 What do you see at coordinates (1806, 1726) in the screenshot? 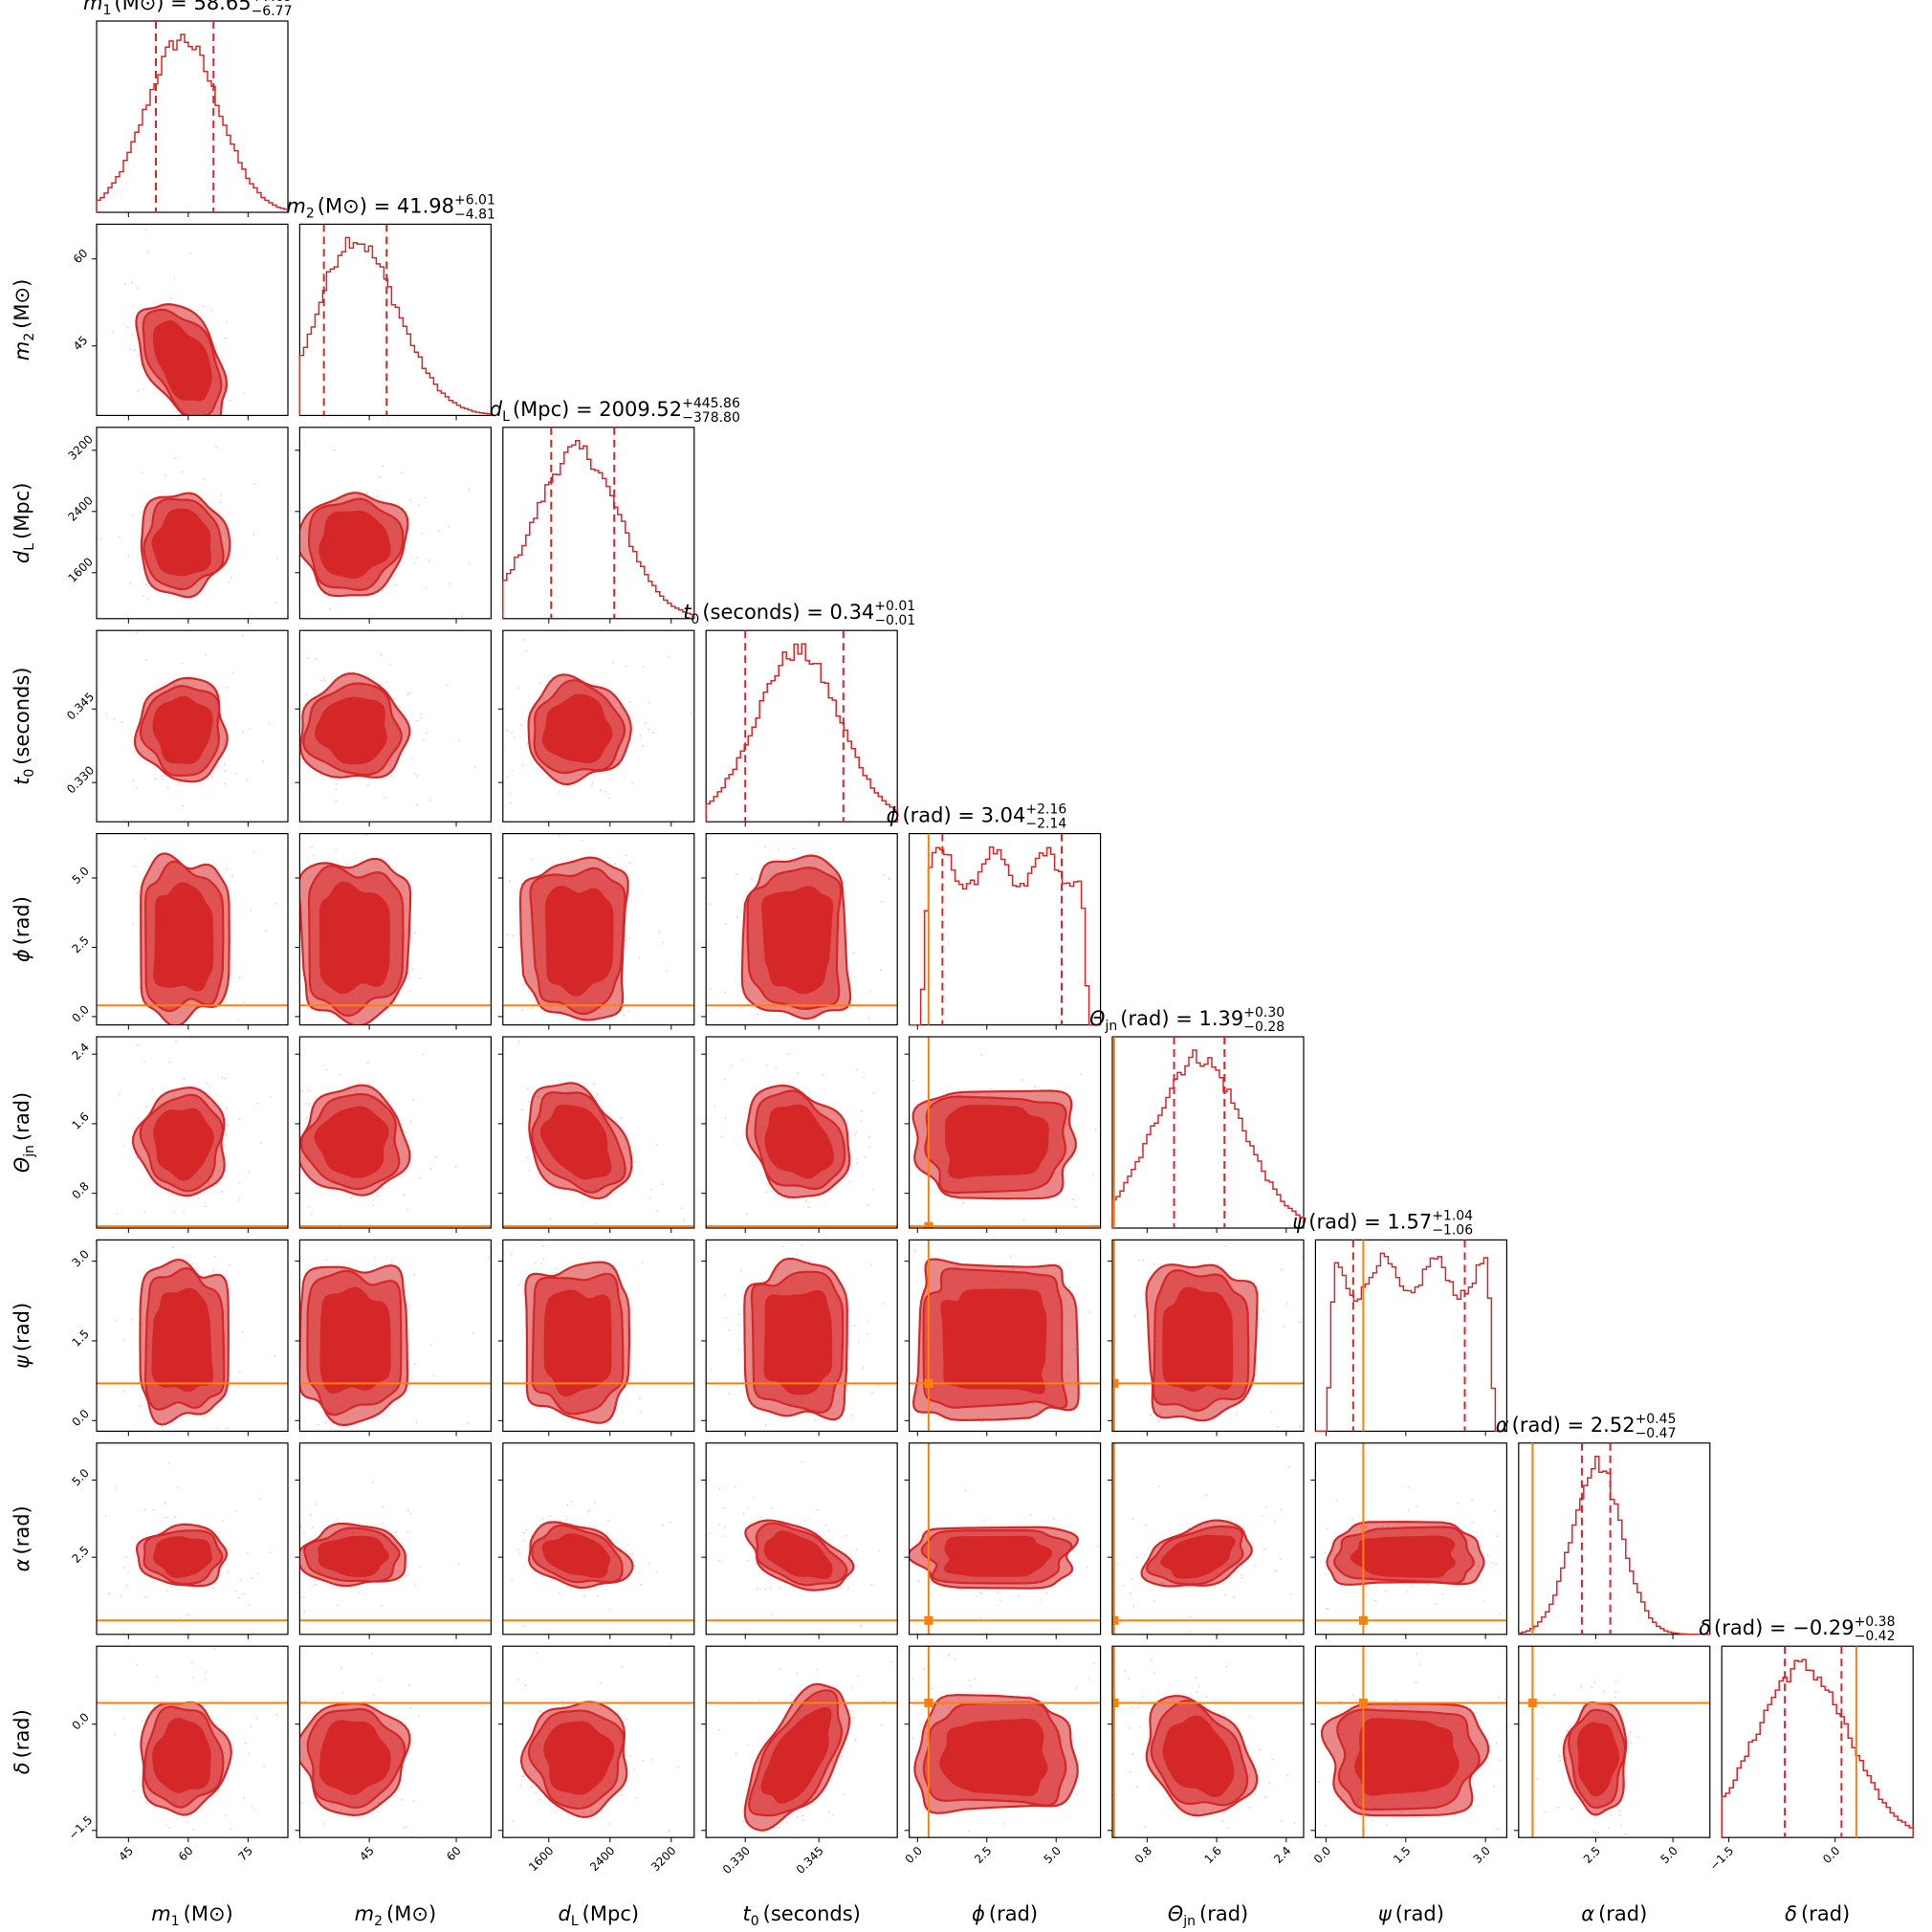
I see `histogram-delta: δ (rad) = −0.29+0.38 −0.42` at bounding box center [1806, 1726].